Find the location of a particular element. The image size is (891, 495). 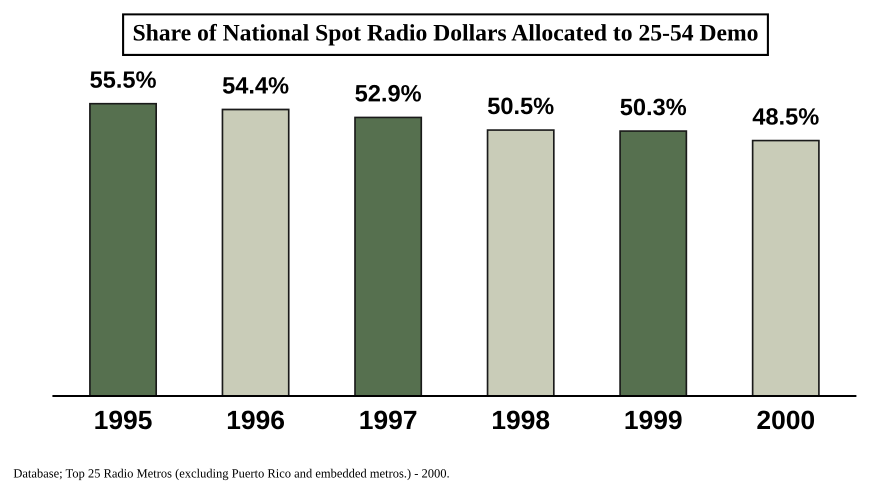

x-tick-label: 1997 is located at coordinates (388, 420).